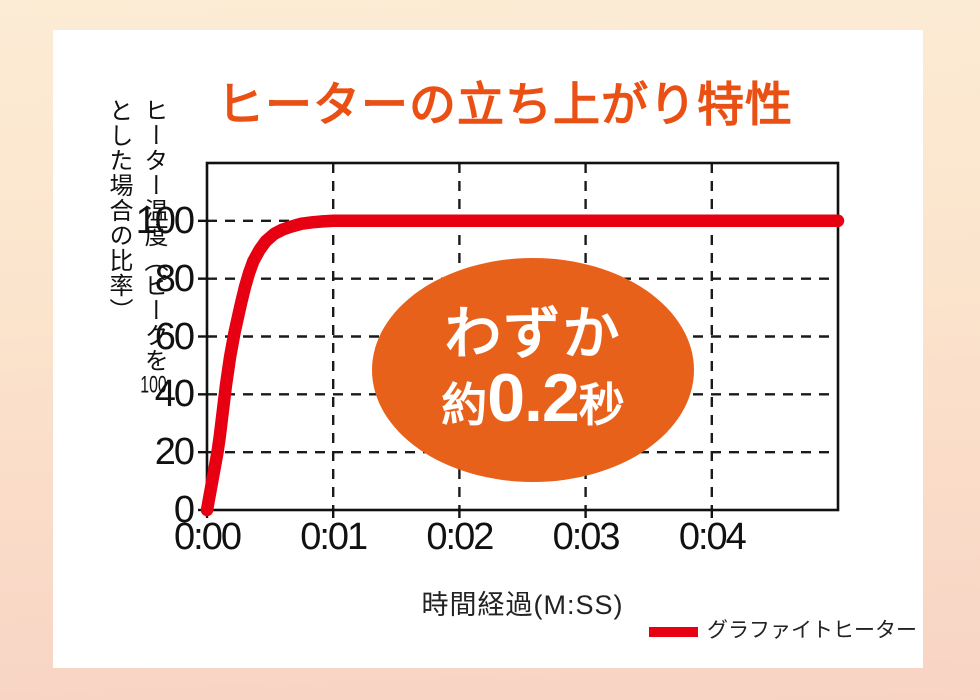  What do you see at coordinates (174, 278) in the screenshot?
I see `y-tick-label: 80` at bounding box center [174, 278].